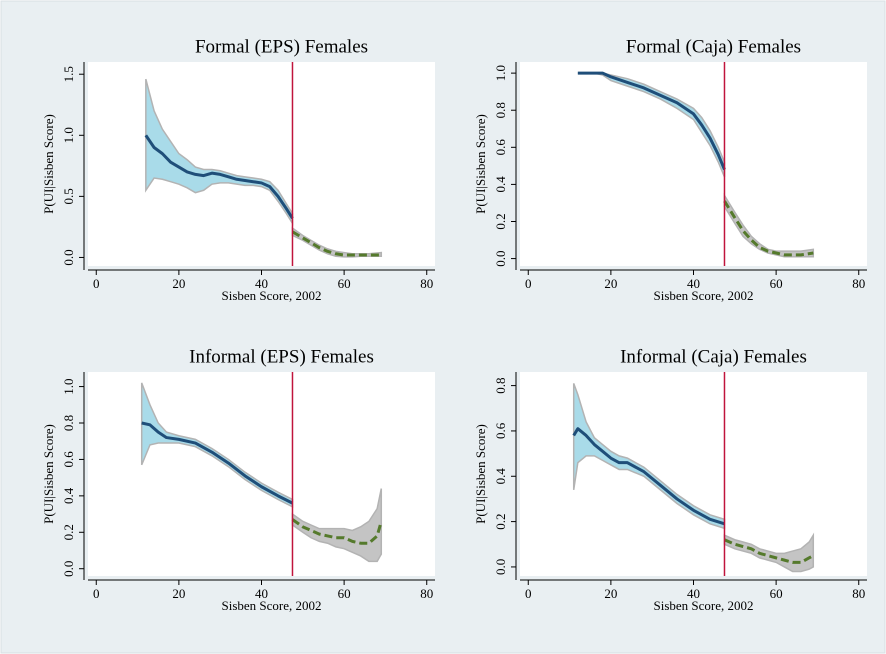 This screenshot has height=654, width=886. Describe the element at coordinates (713, 356) in the screenshot. I see `chart-title: Informal (Caja) Females` at that location.